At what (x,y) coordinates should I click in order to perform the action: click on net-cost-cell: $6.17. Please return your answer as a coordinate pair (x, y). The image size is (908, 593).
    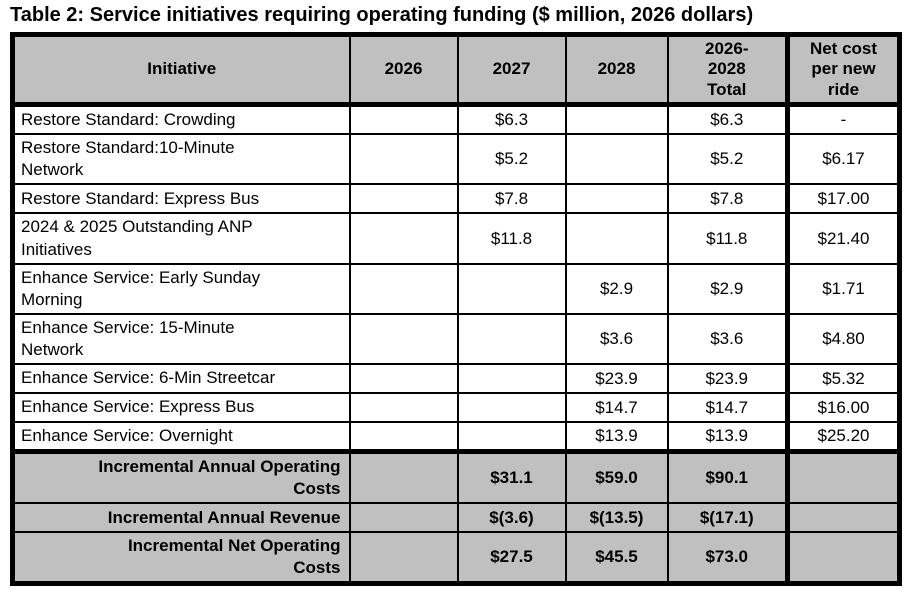
    Looking at the image, I should click on (843, 159).